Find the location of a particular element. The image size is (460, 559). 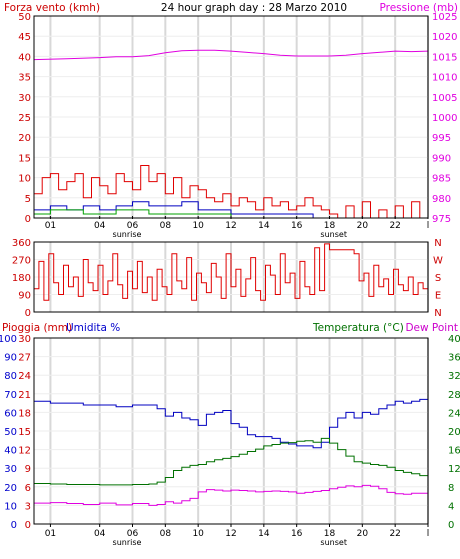

temp-y-tick: 16 is located at coordinates (454, 451).